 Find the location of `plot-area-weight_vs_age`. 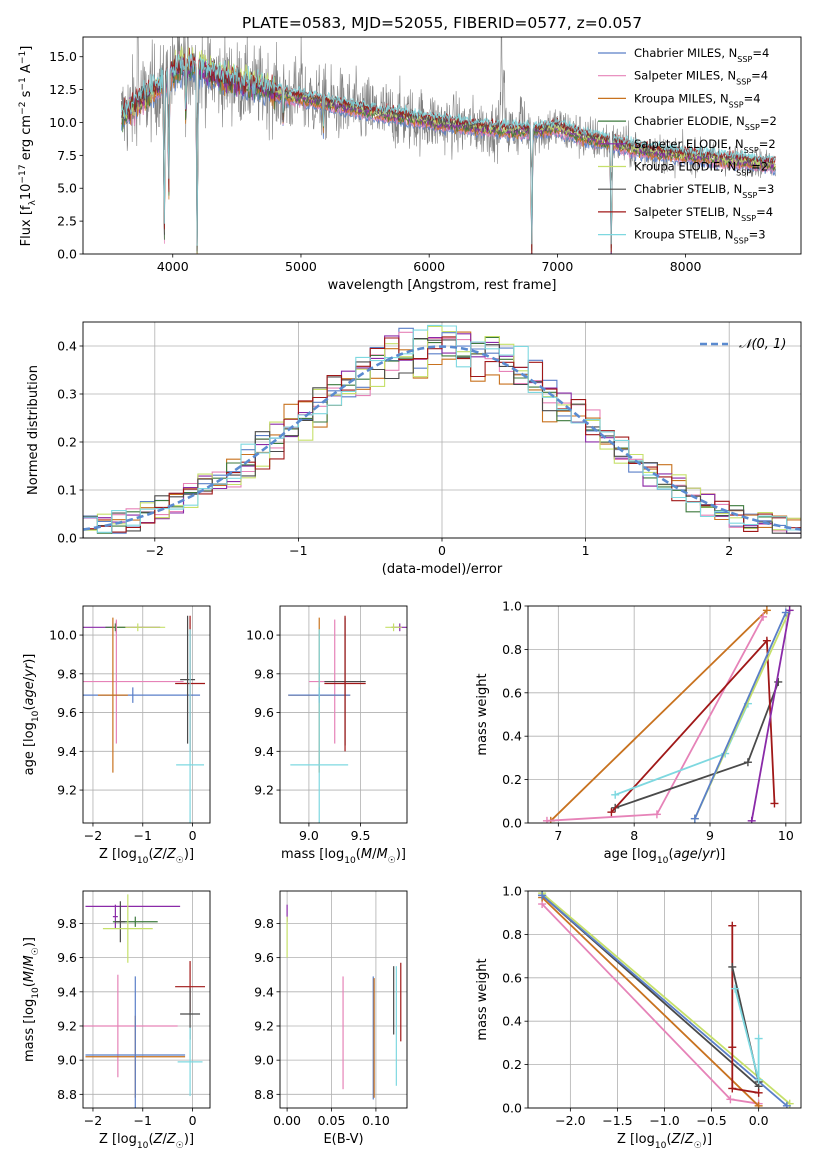

plot-area-weight_vs_age is located at coordinates (668, 714).